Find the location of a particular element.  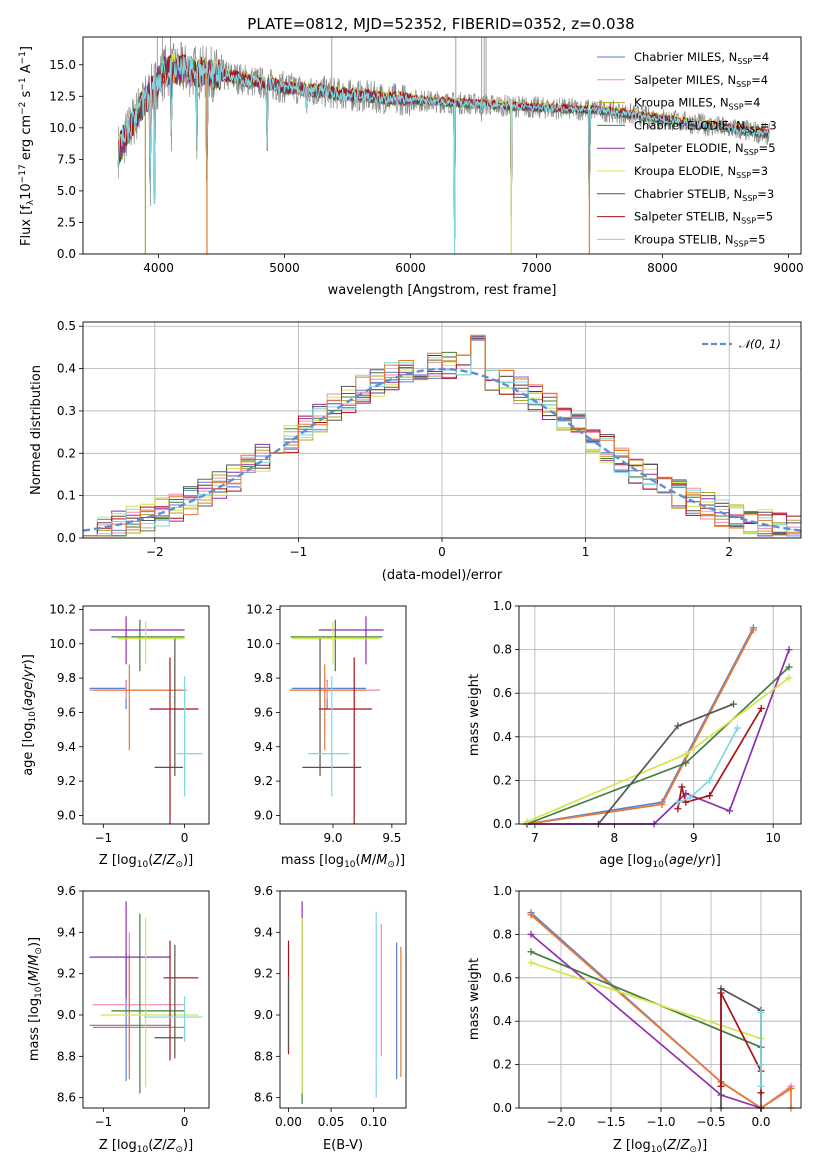

y-tick-label: 12.5 is located at coordinates (62, 96).